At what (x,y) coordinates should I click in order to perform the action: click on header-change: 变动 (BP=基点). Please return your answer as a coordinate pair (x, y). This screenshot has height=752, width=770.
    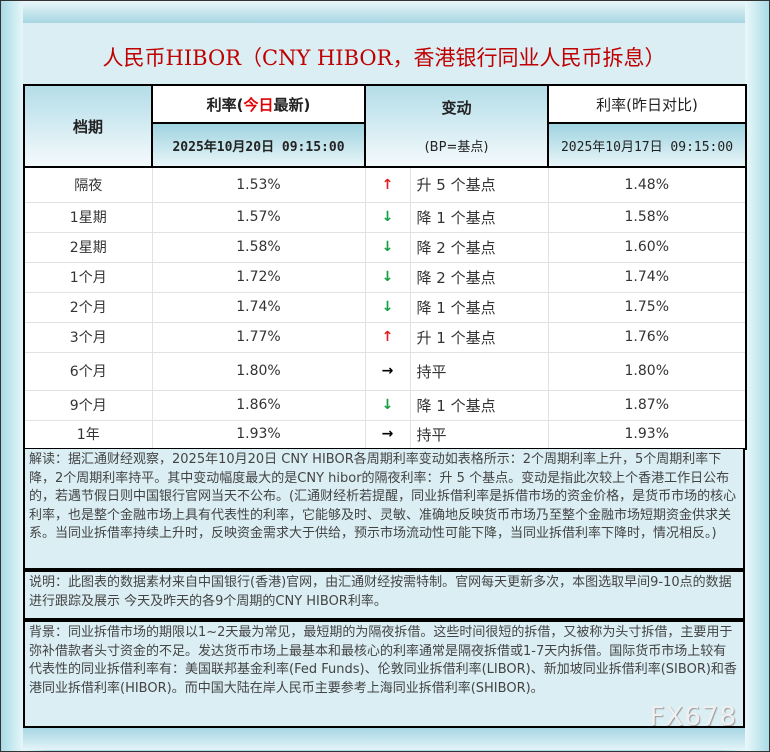
    Looking at the image, I should click on (456, 126).